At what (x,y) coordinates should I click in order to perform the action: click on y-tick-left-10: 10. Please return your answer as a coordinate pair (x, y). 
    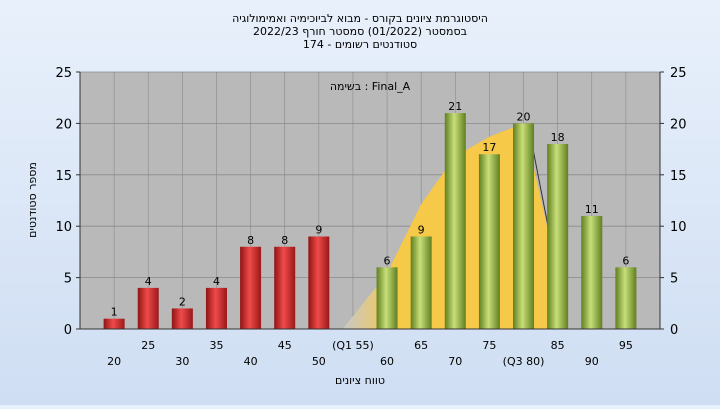
    Looking at the image, I should click on (63, 227).